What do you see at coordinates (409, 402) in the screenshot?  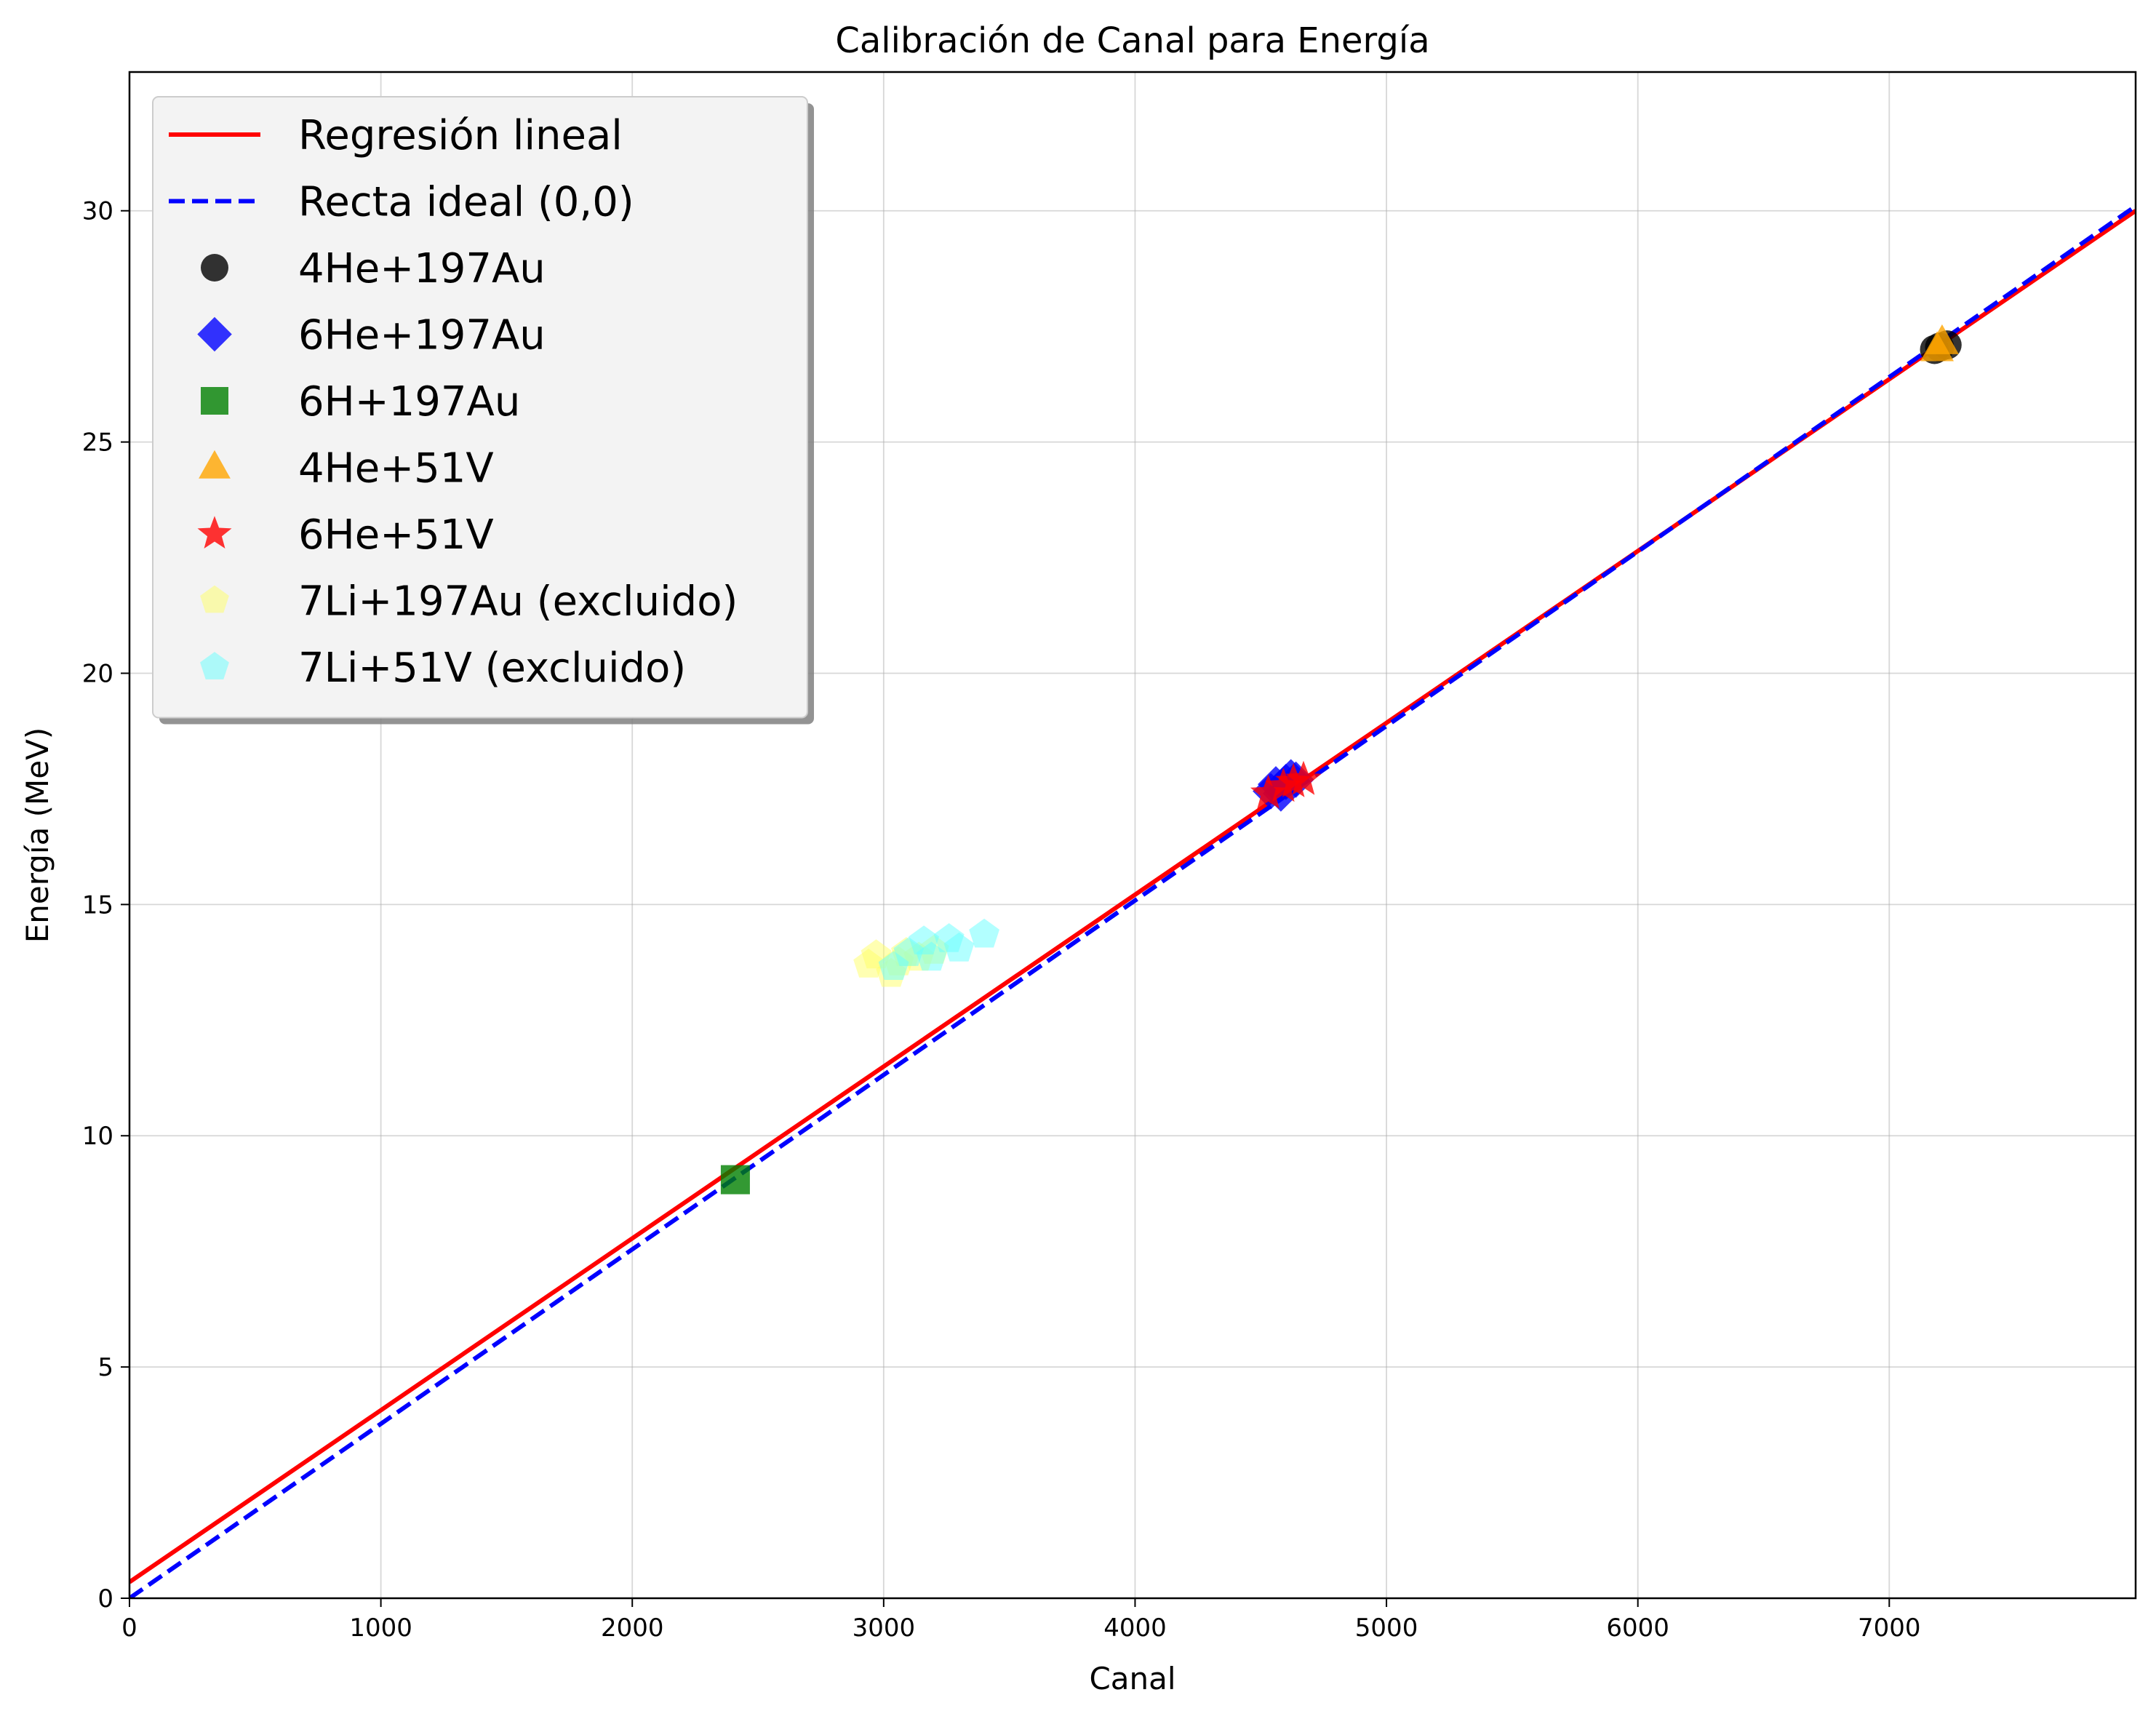 I see `legend-label: 6H+197Au` at bounding box center [409, 402].